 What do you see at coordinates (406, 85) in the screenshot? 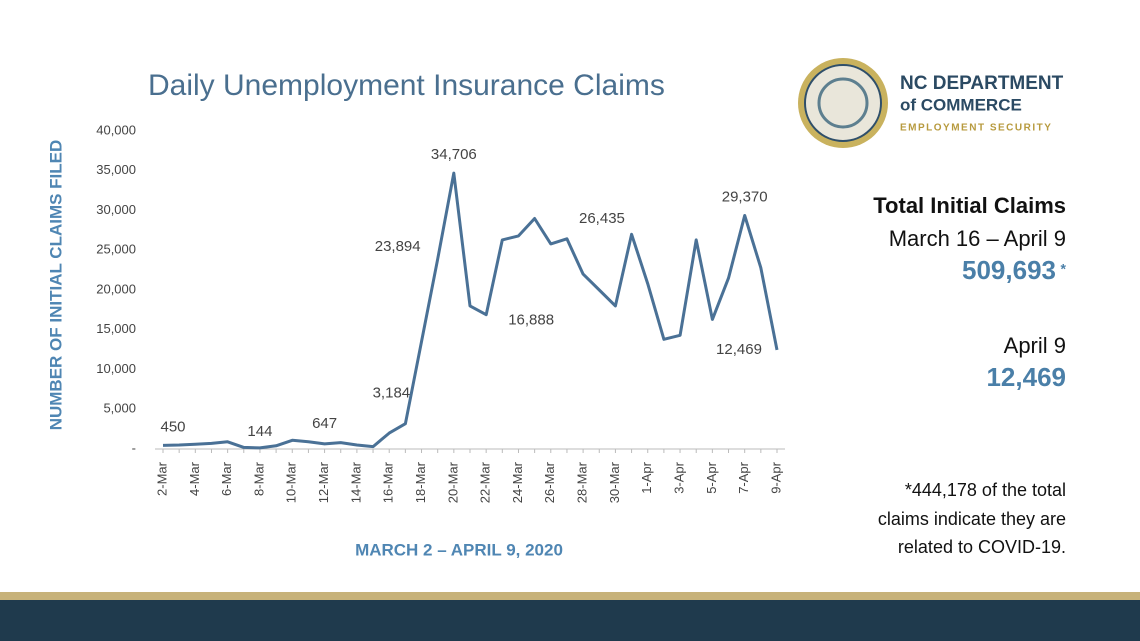
I see `chart-title: Daily Unemployment Insurance Claims` at bounding box center [406, 85].